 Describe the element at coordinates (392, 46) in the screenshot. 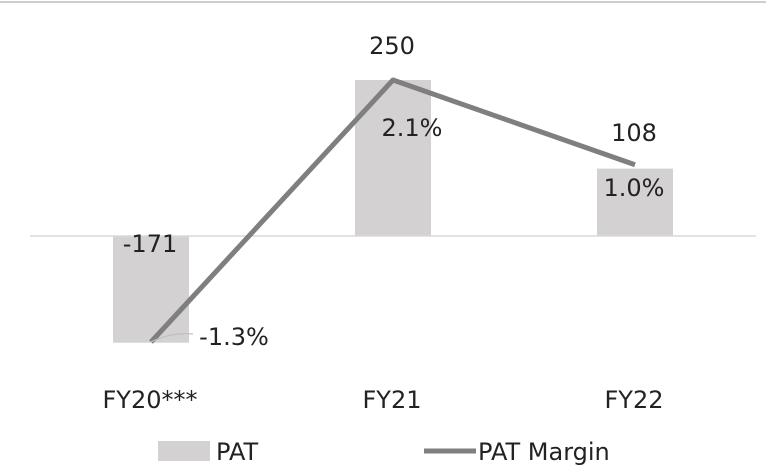

I see `bar-data-label: 250` at that location.